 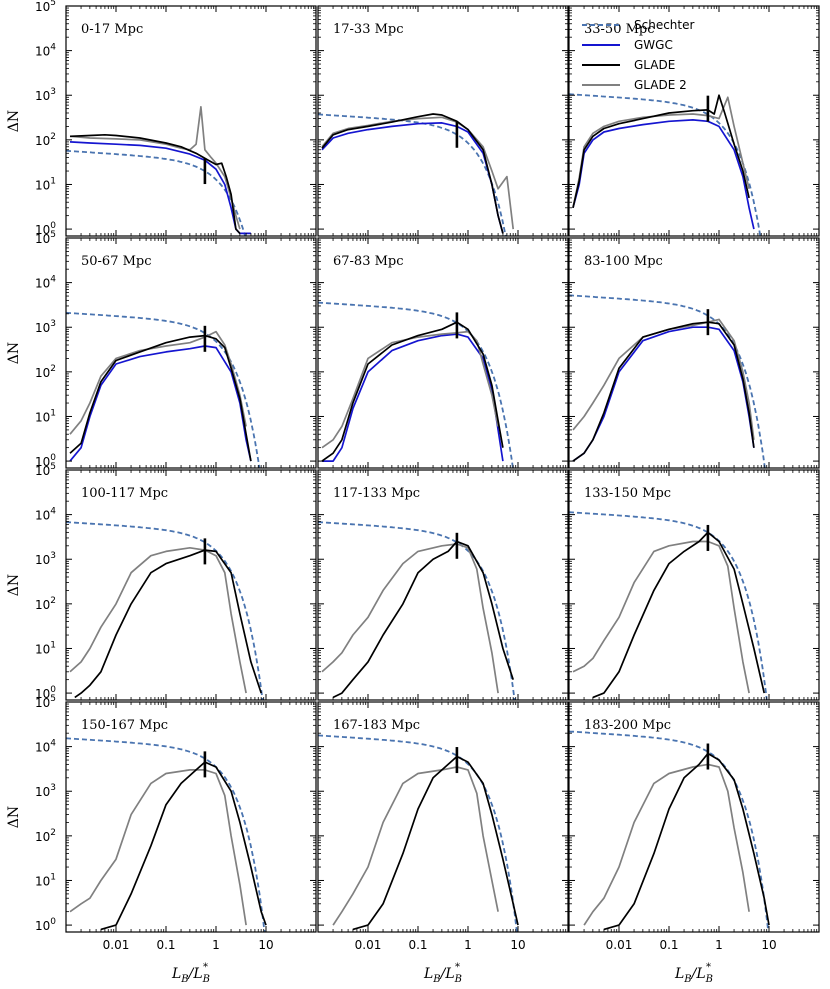 I want to click on legend-label: GWGC, so click(x=653, y=45).